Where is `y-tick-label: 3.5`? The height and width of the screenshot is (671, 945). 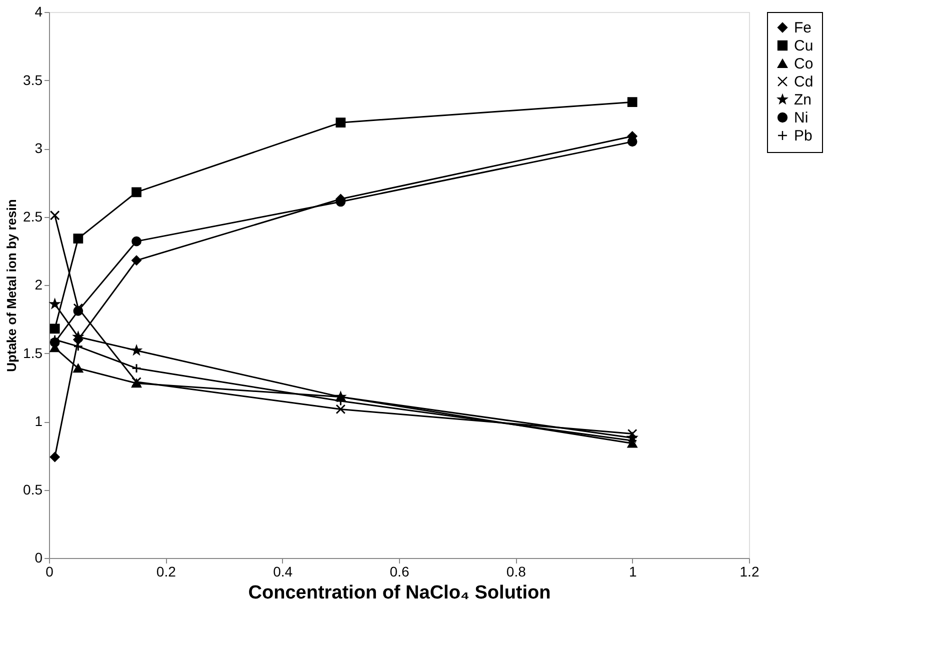 y-tick-label: 3.5 is located at coordinates (33, 80).